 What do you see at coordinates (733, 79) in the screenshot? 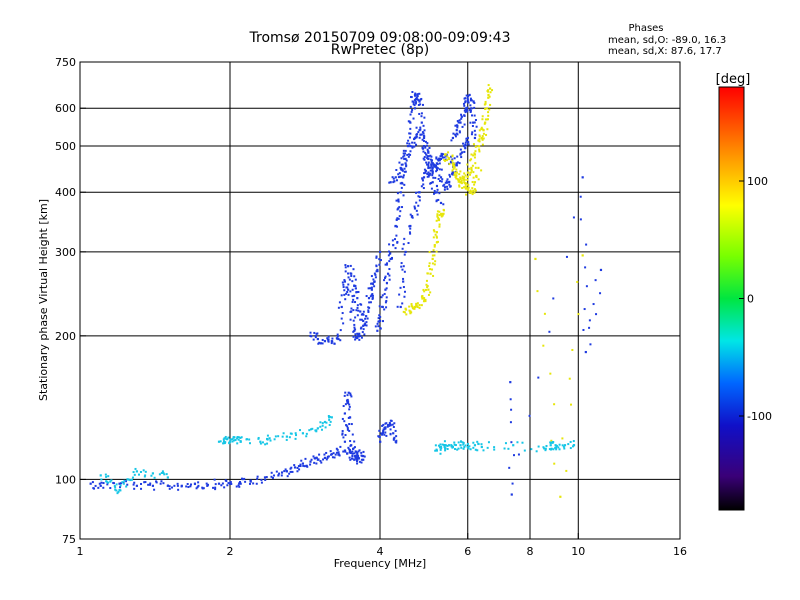
I see `colorbar-label: [deg]` at bounding box center [733, 79].